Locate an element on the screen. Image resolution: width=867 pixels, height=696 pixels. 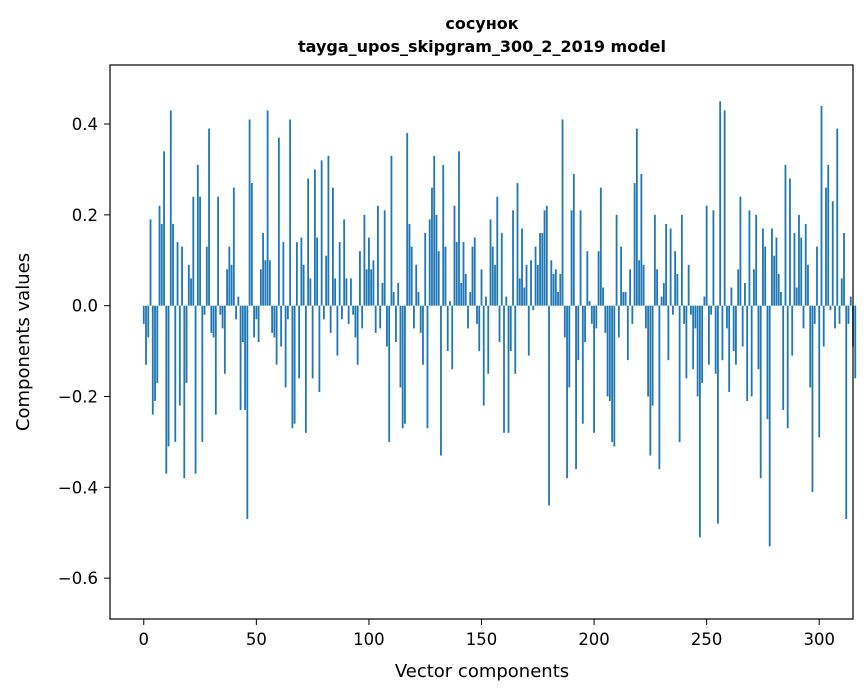
y-tick-label: −0.6 is located at coordinates (78, 578).